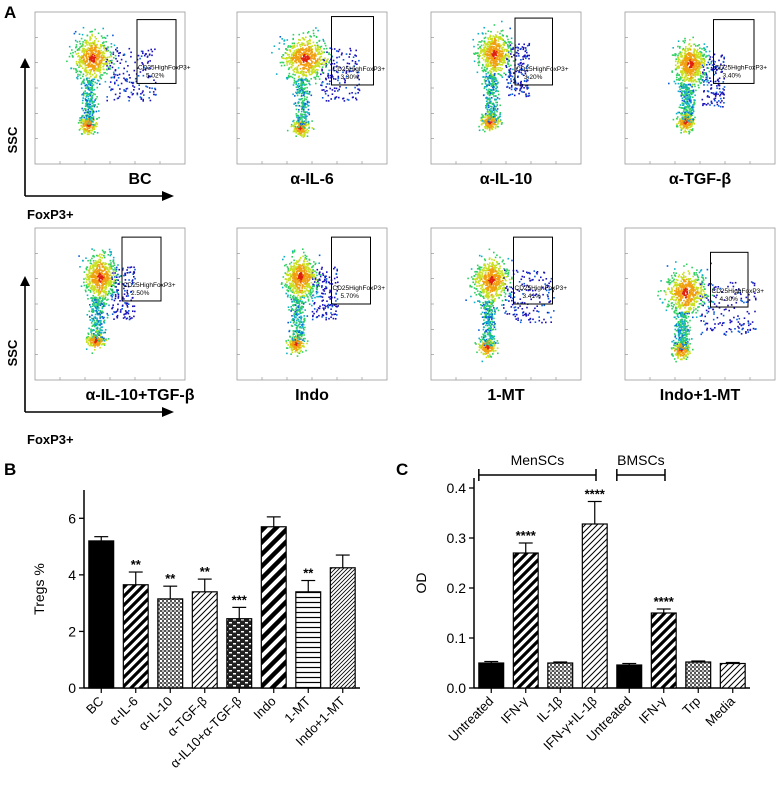 The height and width of the screenshot is (786, 784). I want to click on y-tick-label: 6, so click(72, 518).